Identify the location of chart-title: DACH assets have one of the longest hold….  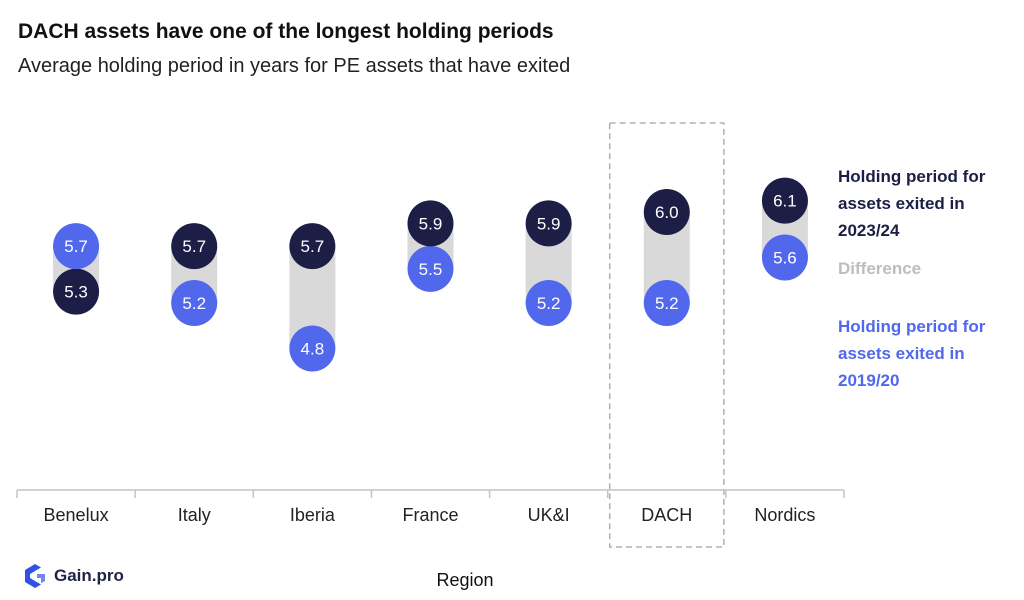
(286, 31).